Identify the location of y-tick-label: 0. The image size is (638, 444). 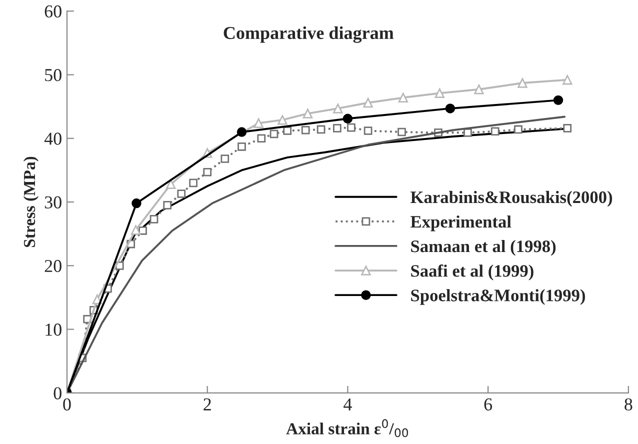
(58, 393).